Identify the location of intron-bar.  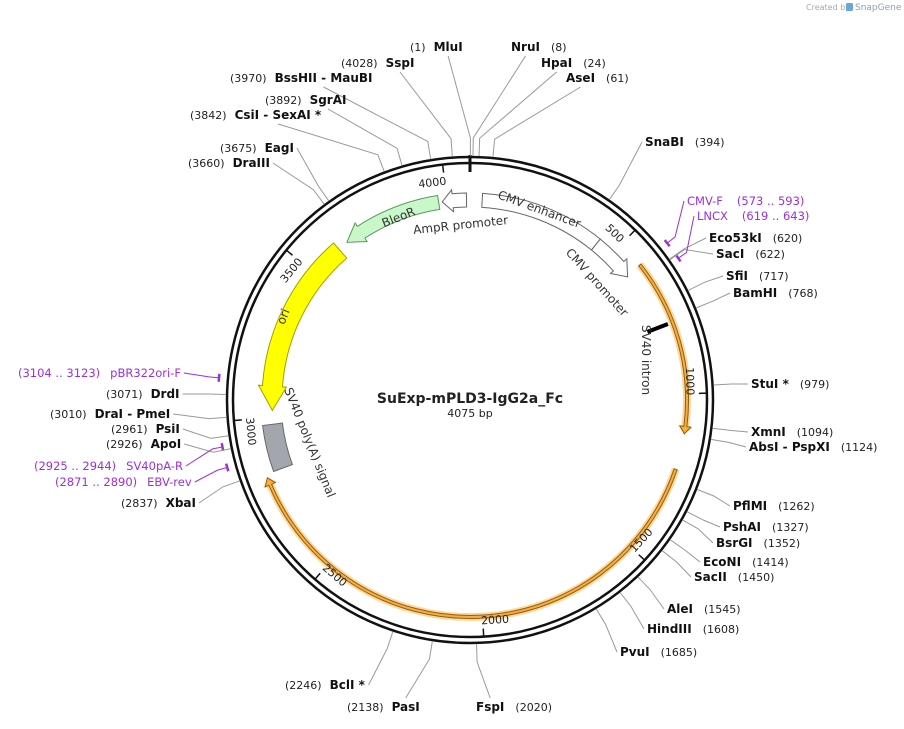
(657, 328).